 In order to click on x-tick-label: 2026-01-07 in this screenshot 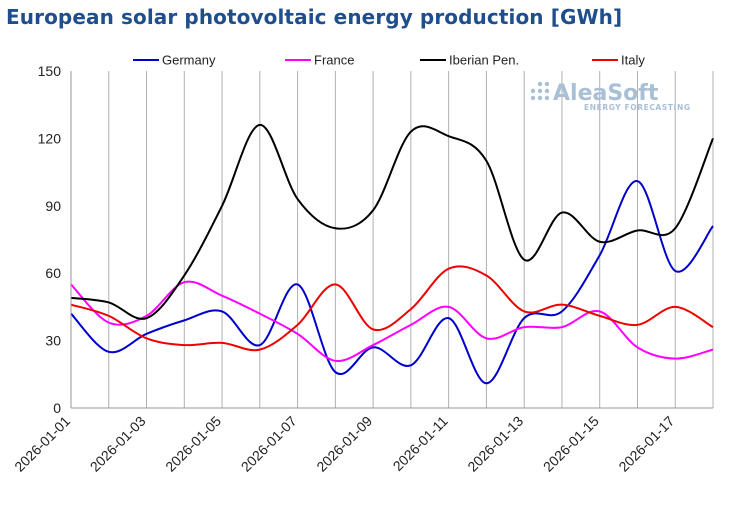, I will do `click(269, 444)`.